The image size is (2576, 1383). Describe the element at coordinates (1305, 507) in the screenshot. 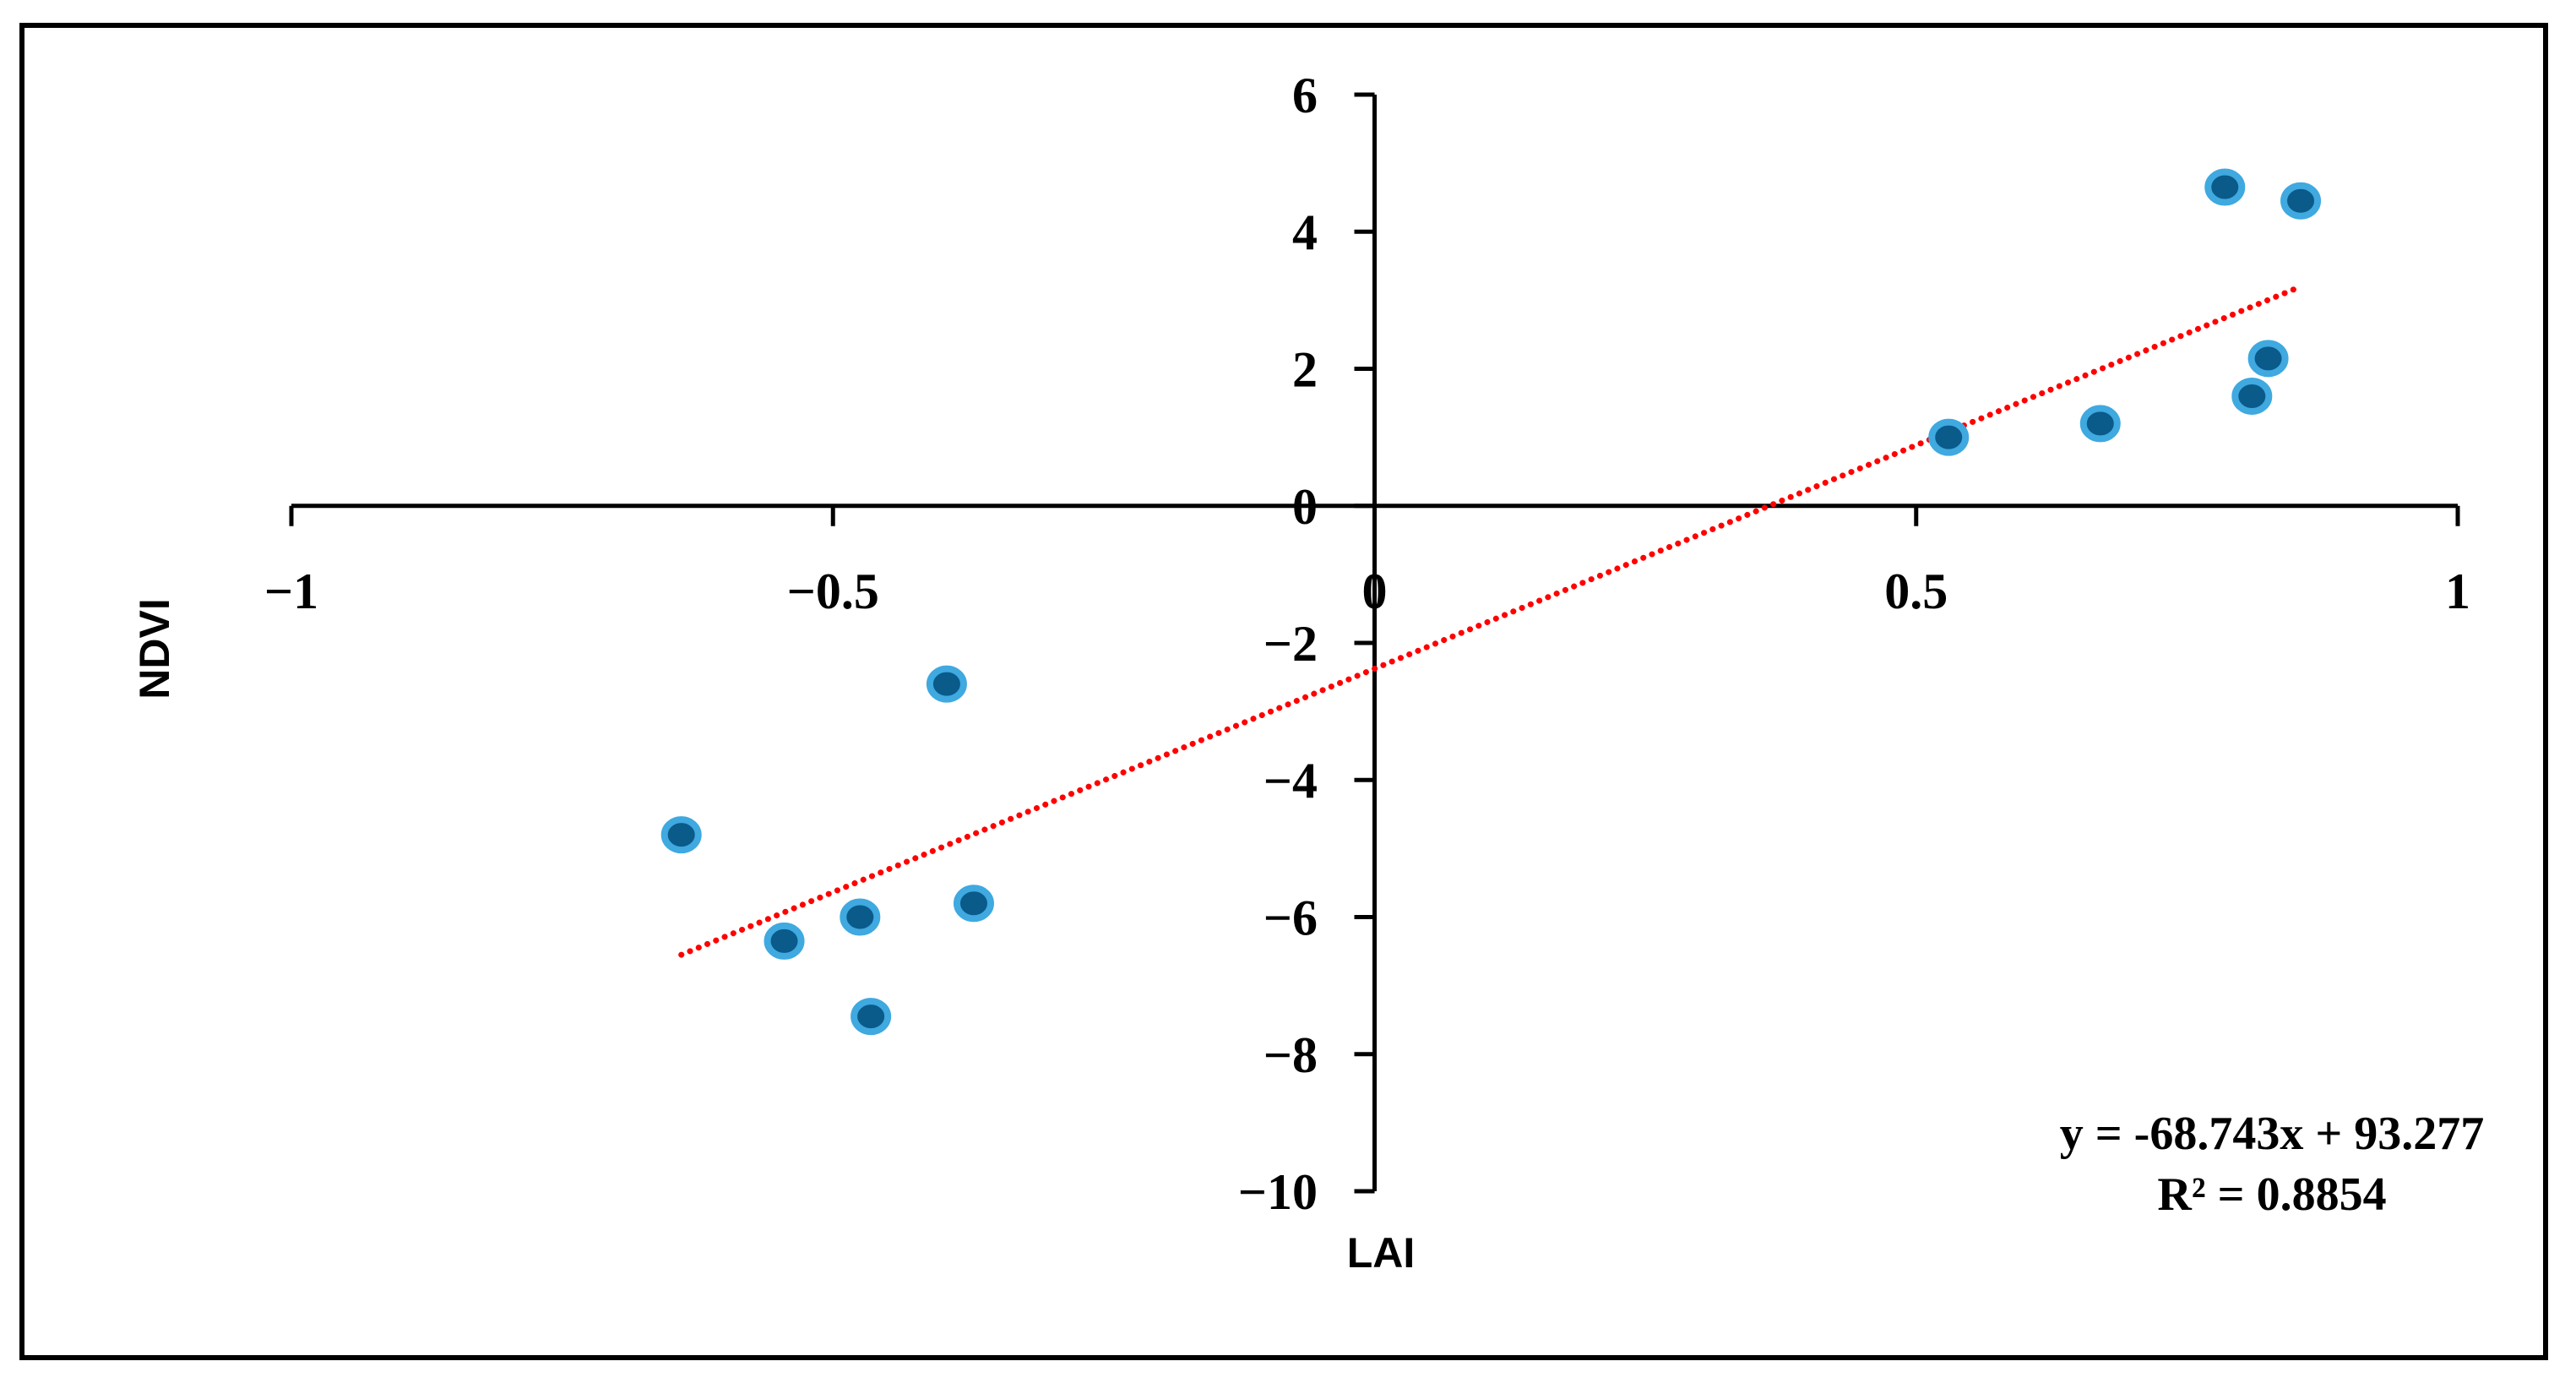

I see `y-tick-label: 0` at that location.